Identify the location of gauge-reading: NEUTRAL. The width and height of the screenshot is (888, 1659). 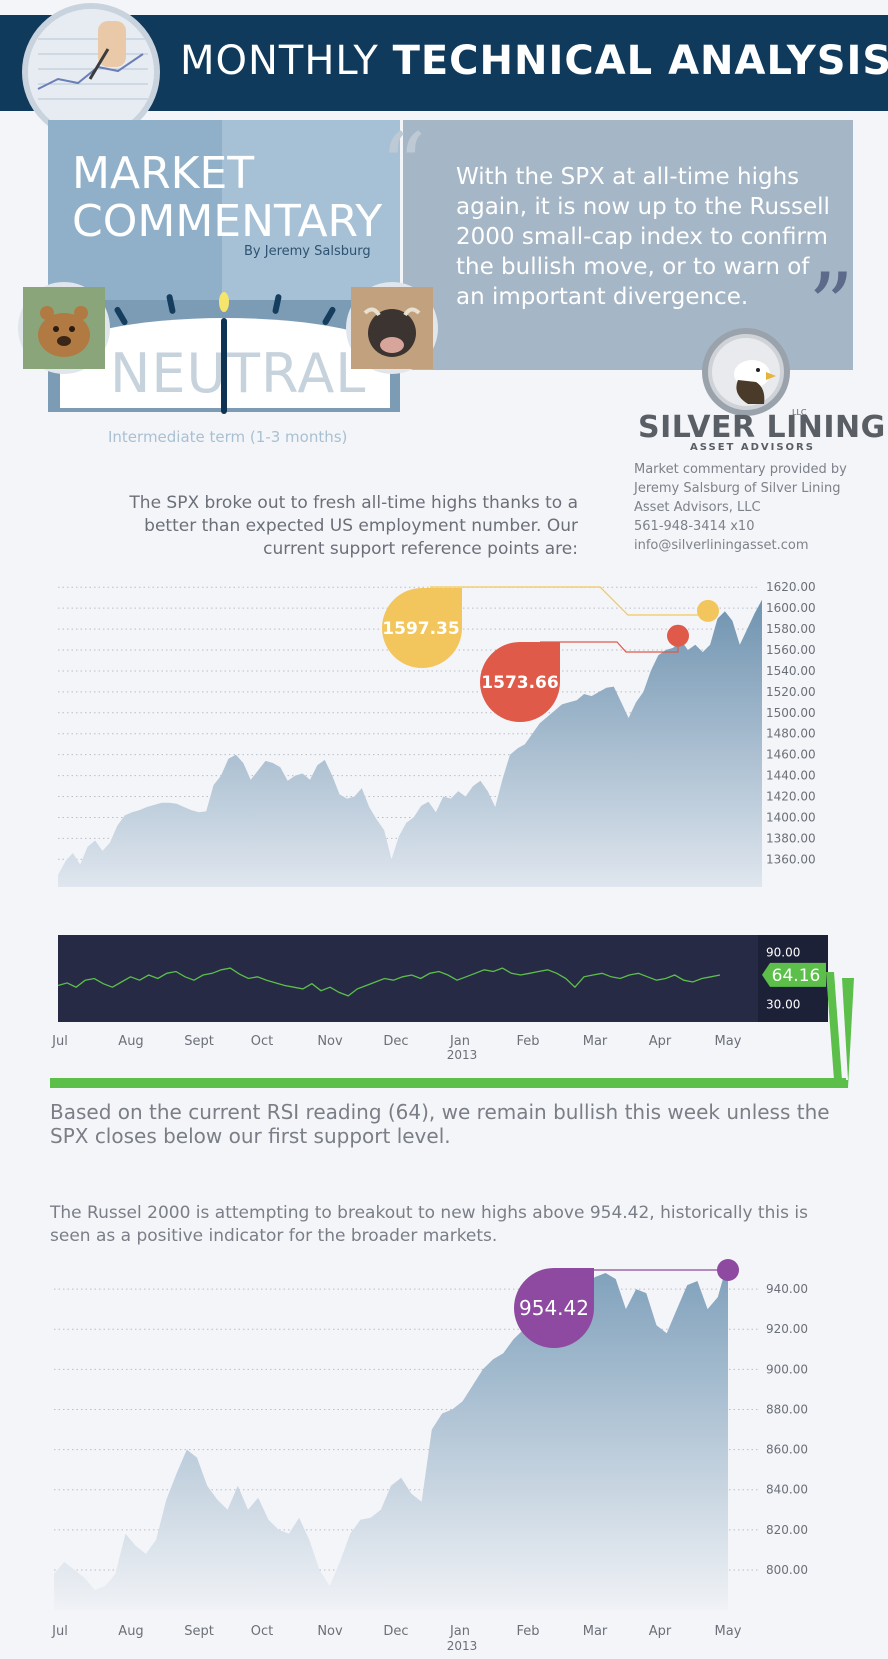
(238, 373).